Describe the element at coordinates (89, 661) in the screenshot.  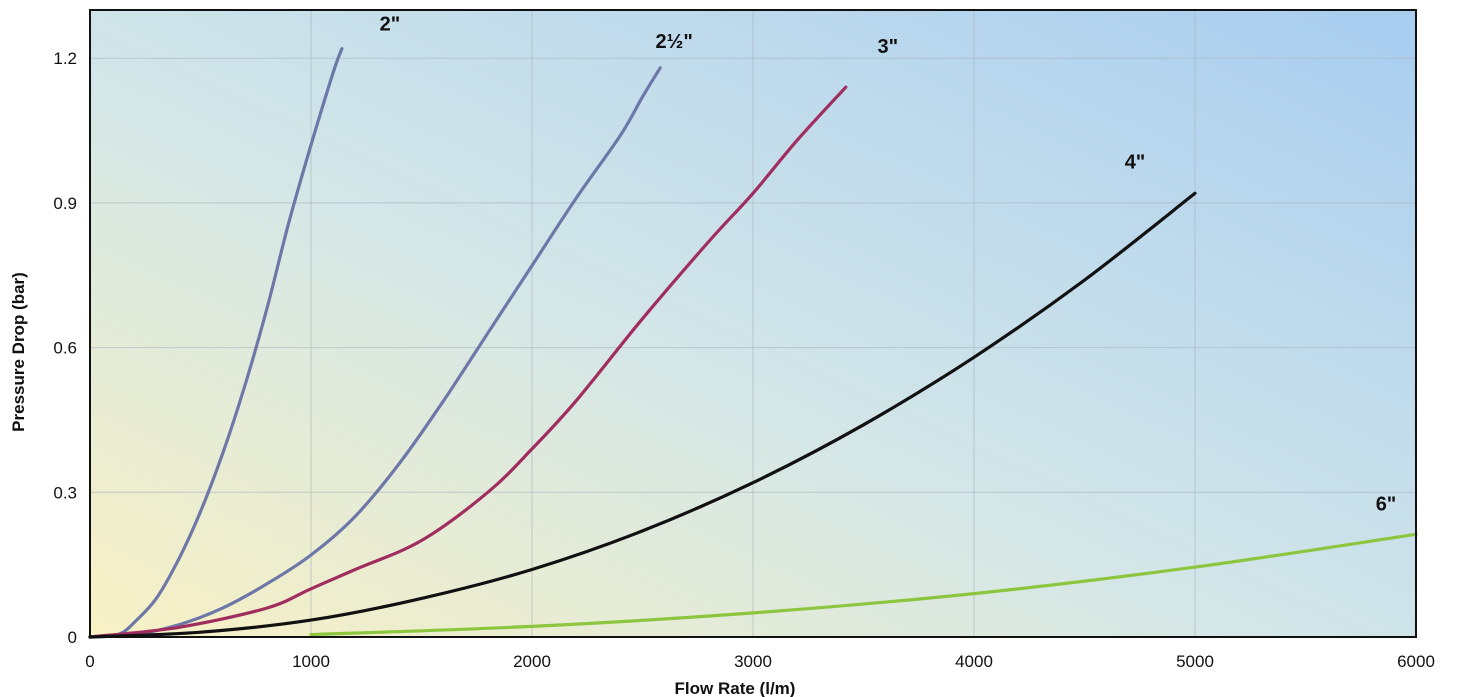
I see `x-tick-label: 0` at that location.